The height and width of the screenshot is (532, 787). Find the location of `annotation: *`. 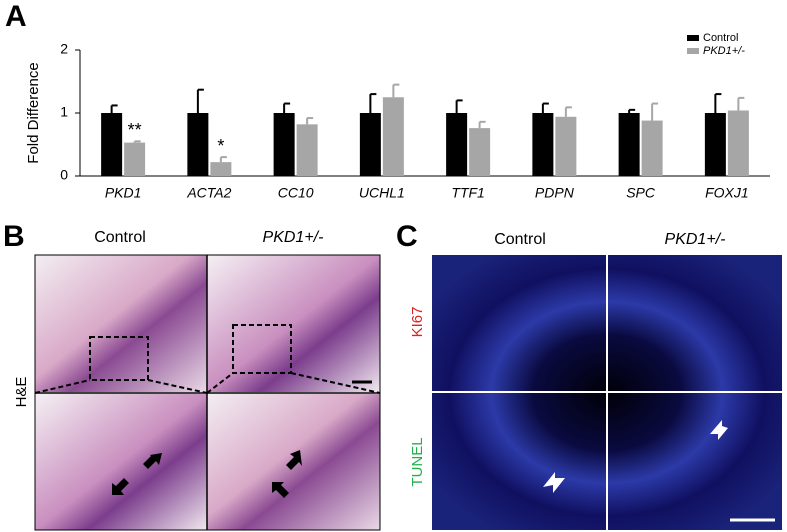

annotation: * is located at coordinates (220, 146).